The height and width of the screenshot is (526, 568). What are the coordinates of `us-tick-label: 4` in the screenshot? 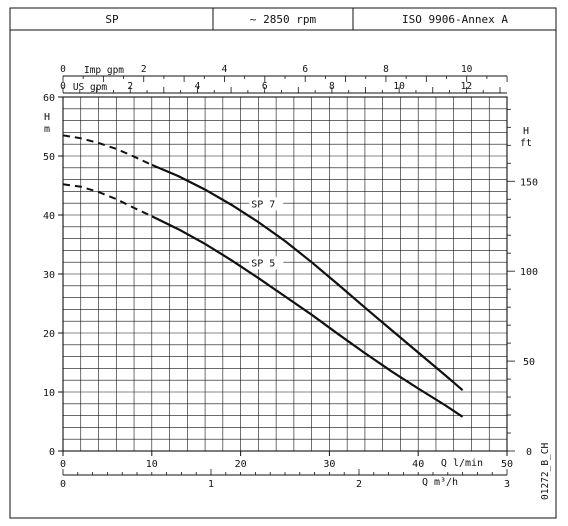 It's located at (198, 86).